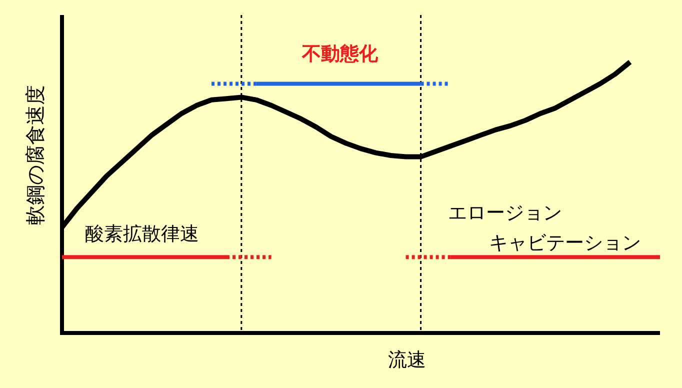 This screenshot has width=682, height=388. I want to click on x-axis-title: 流速, so click(407, 360).